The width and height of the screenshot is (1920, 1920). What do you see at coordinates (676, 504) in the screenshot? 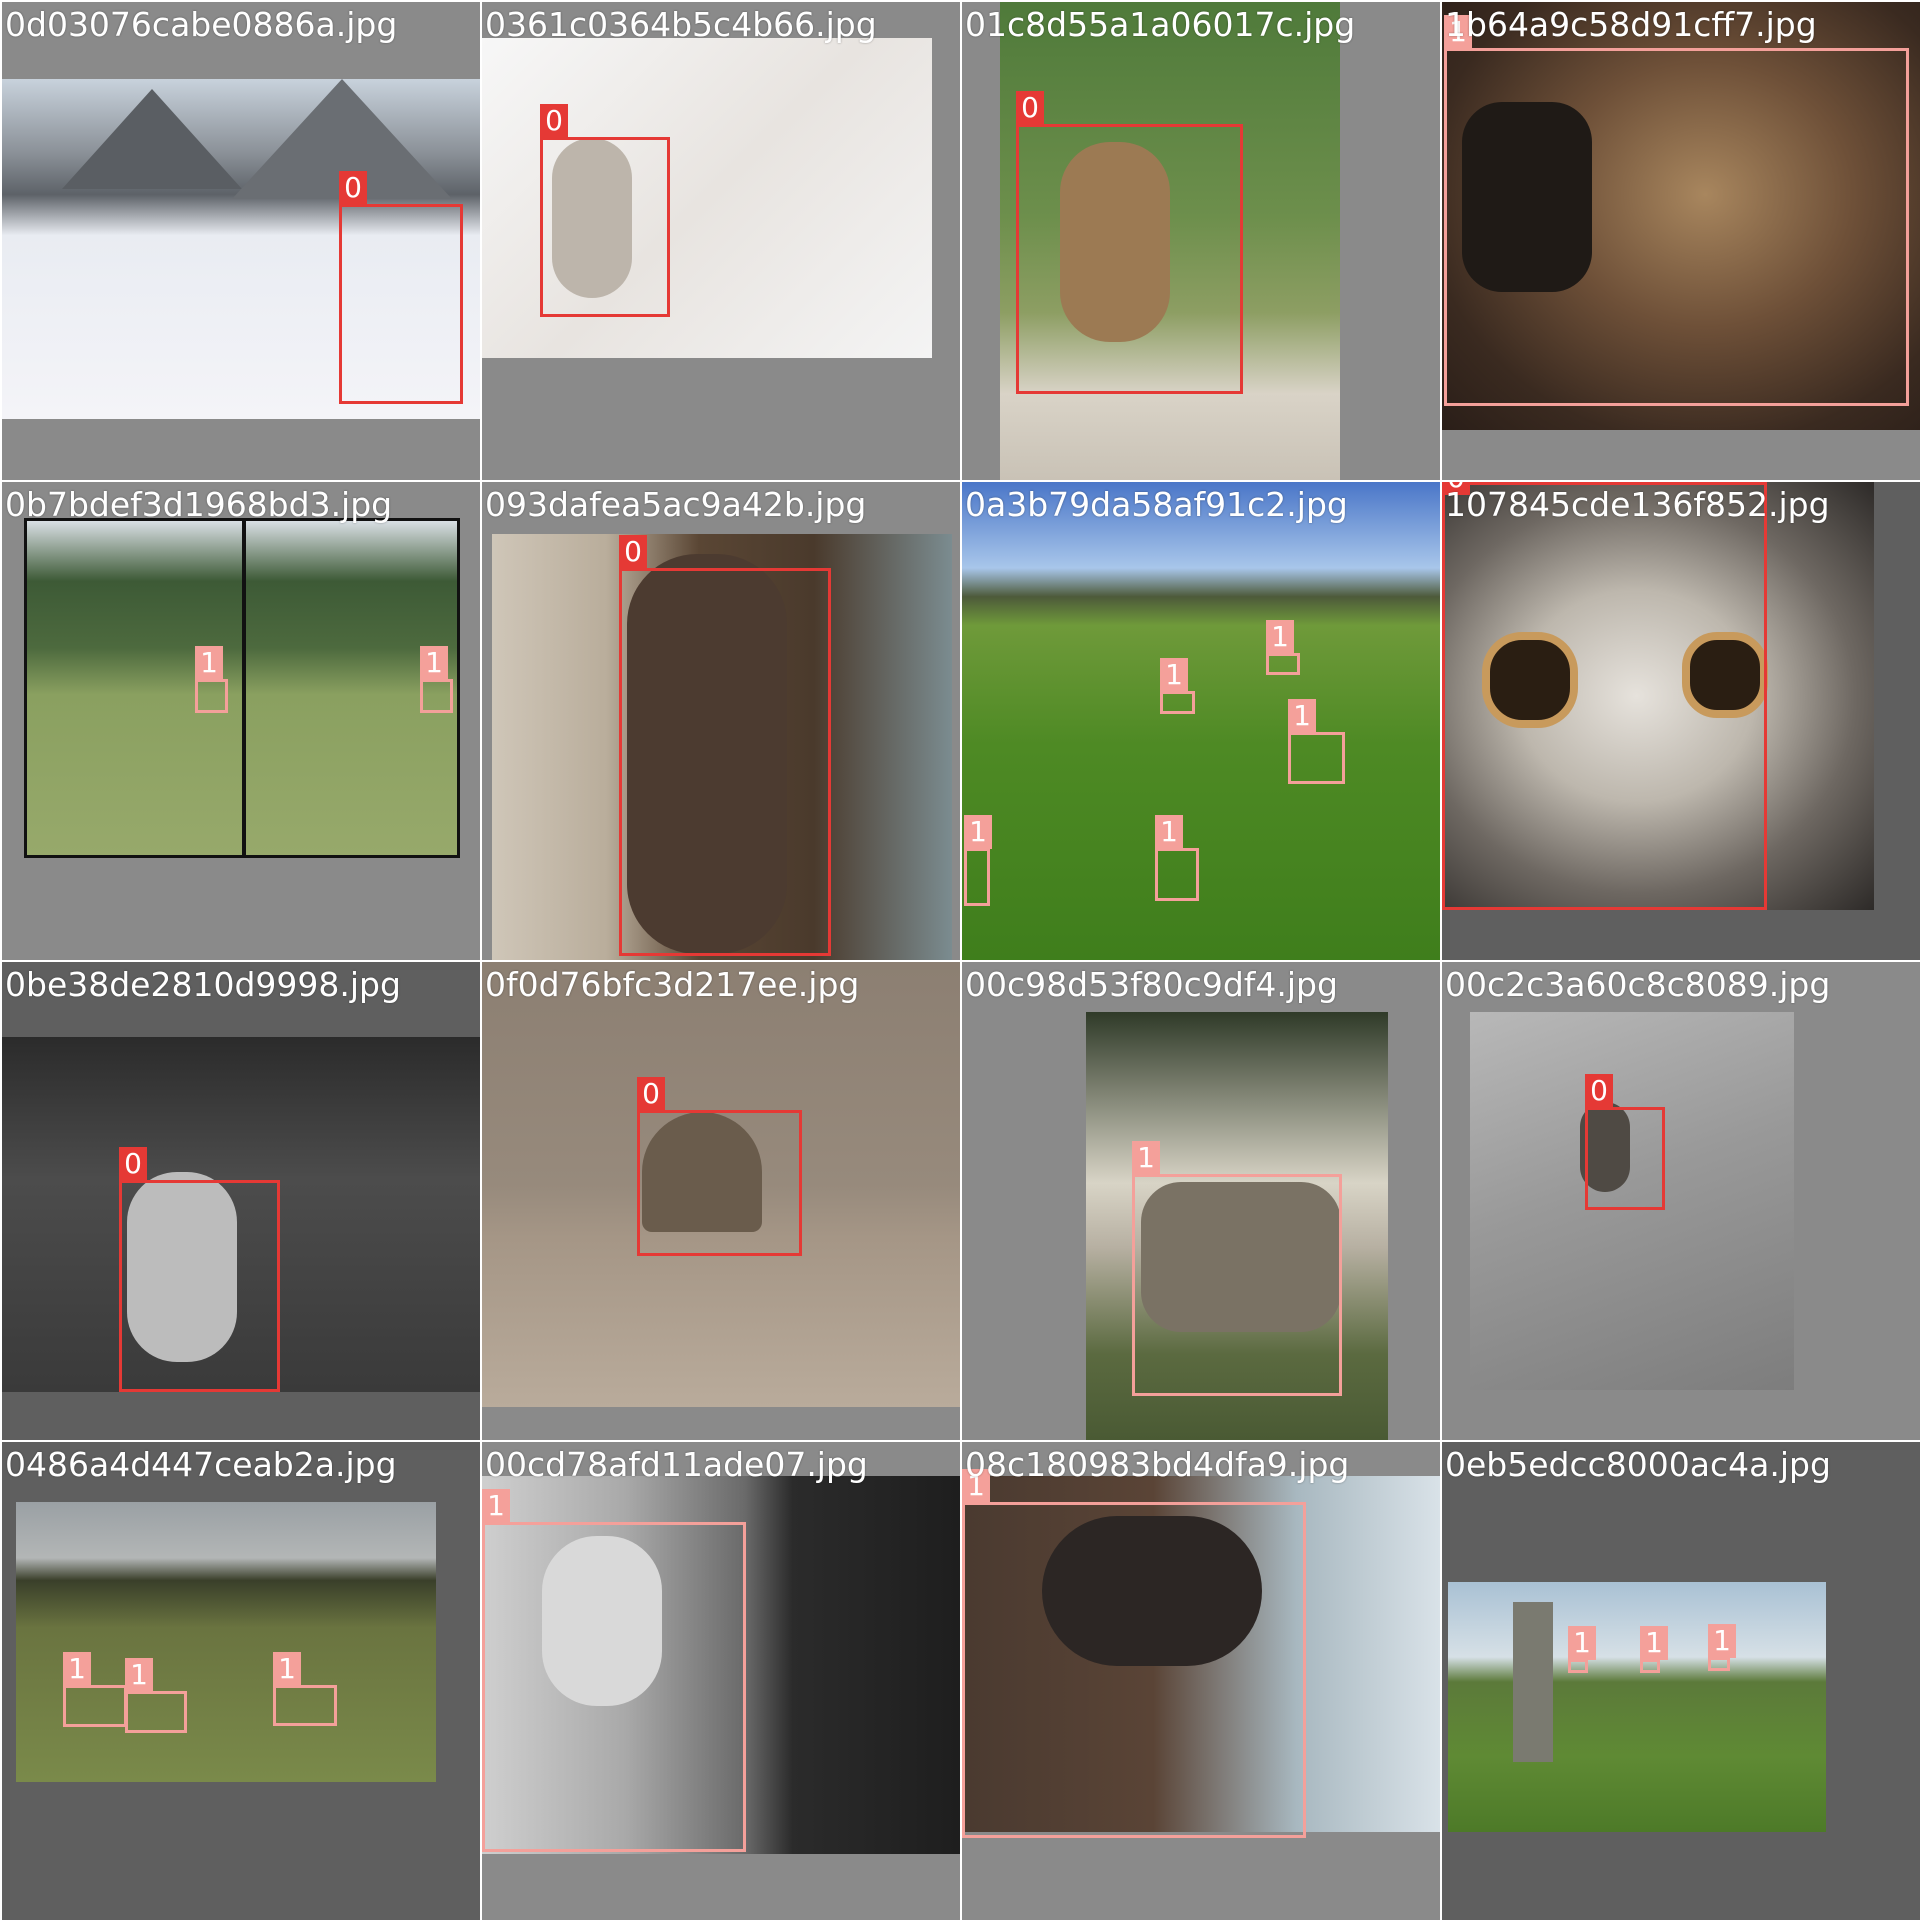
I see `filename-label: 093dafea5ac9a42b.jpg` at bounding box center [676, 504].